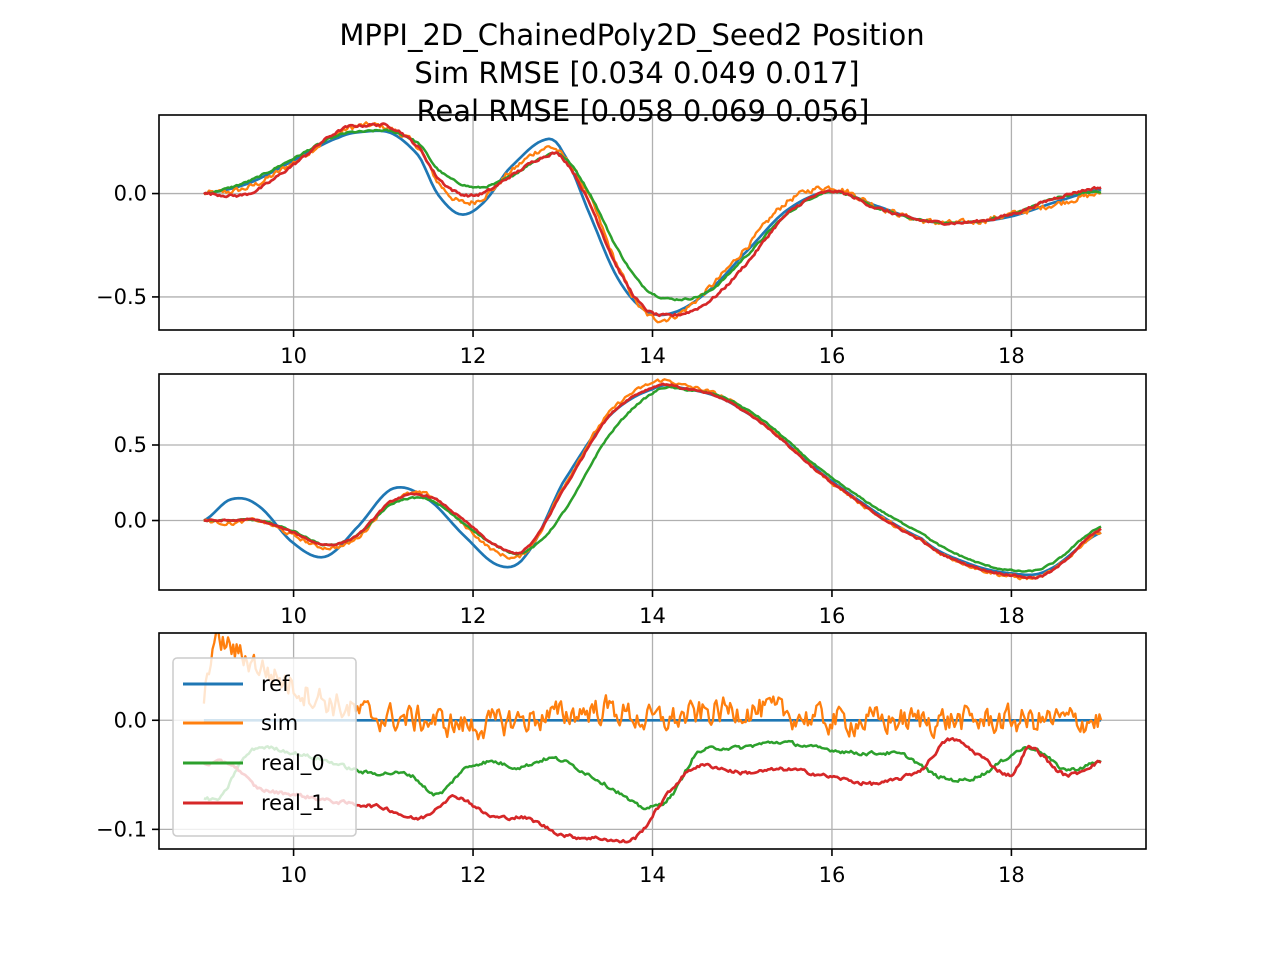 This screenshot has width=1273, height=955. What do you see at coordinates (636, 73) in the screenshot?
I see `figure-title-line-2: Sim RMSE [0.034 0.049 0.017]` at bounding box center [636, 73].